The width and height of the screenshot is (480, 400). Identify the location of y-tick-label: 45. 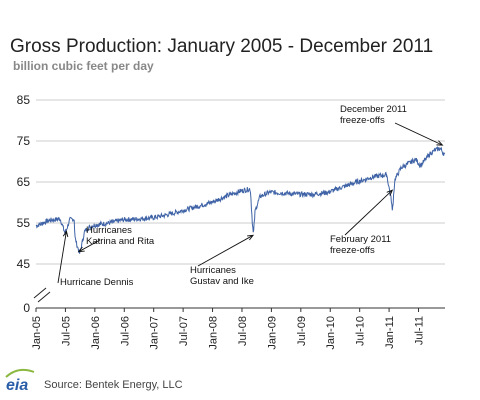
(24, 264).